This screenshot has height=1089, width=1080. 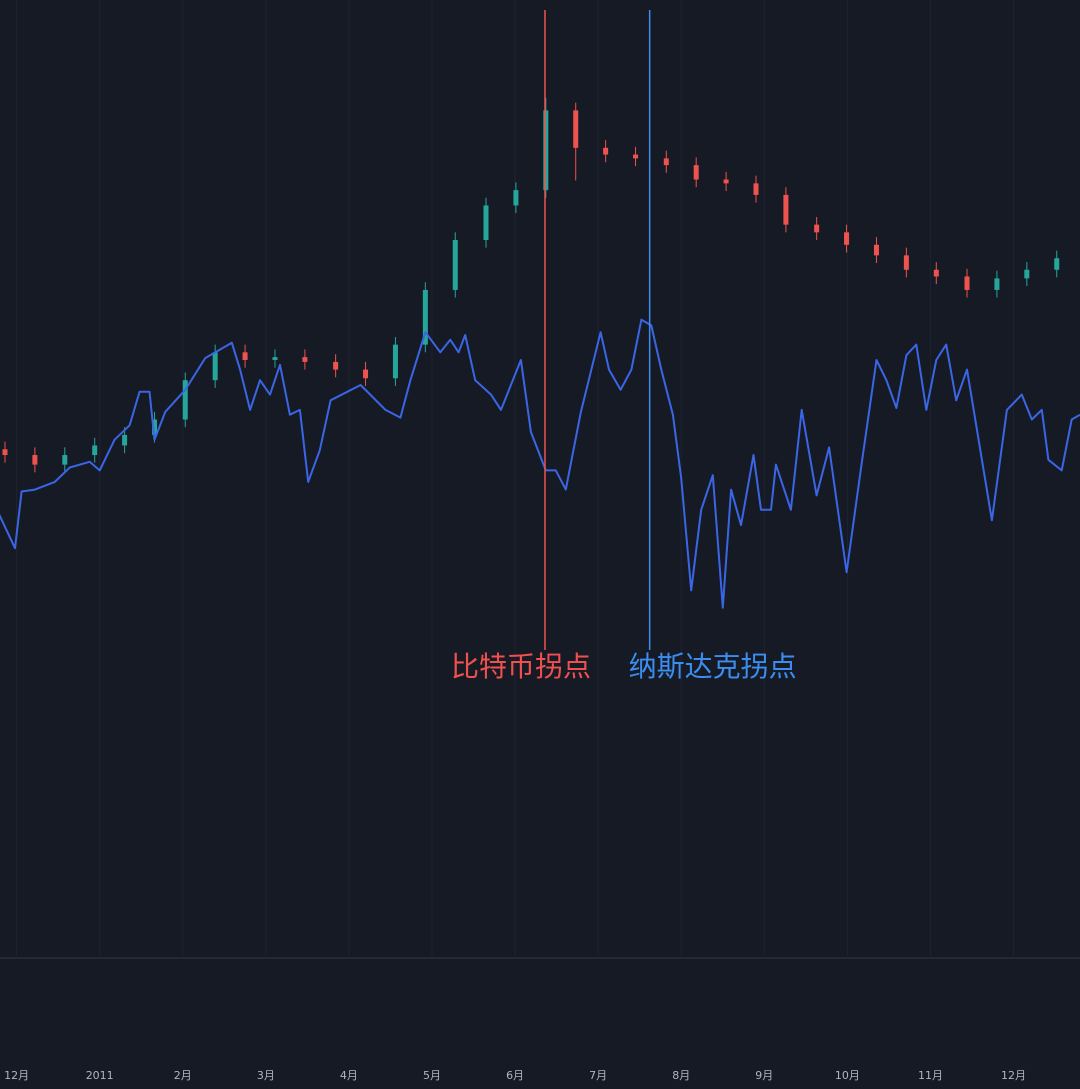 What do you see at coordinates (598, 1075) in the screenshot?
I see `x-tick-label: 7月` at bounding box center [598, 1075].